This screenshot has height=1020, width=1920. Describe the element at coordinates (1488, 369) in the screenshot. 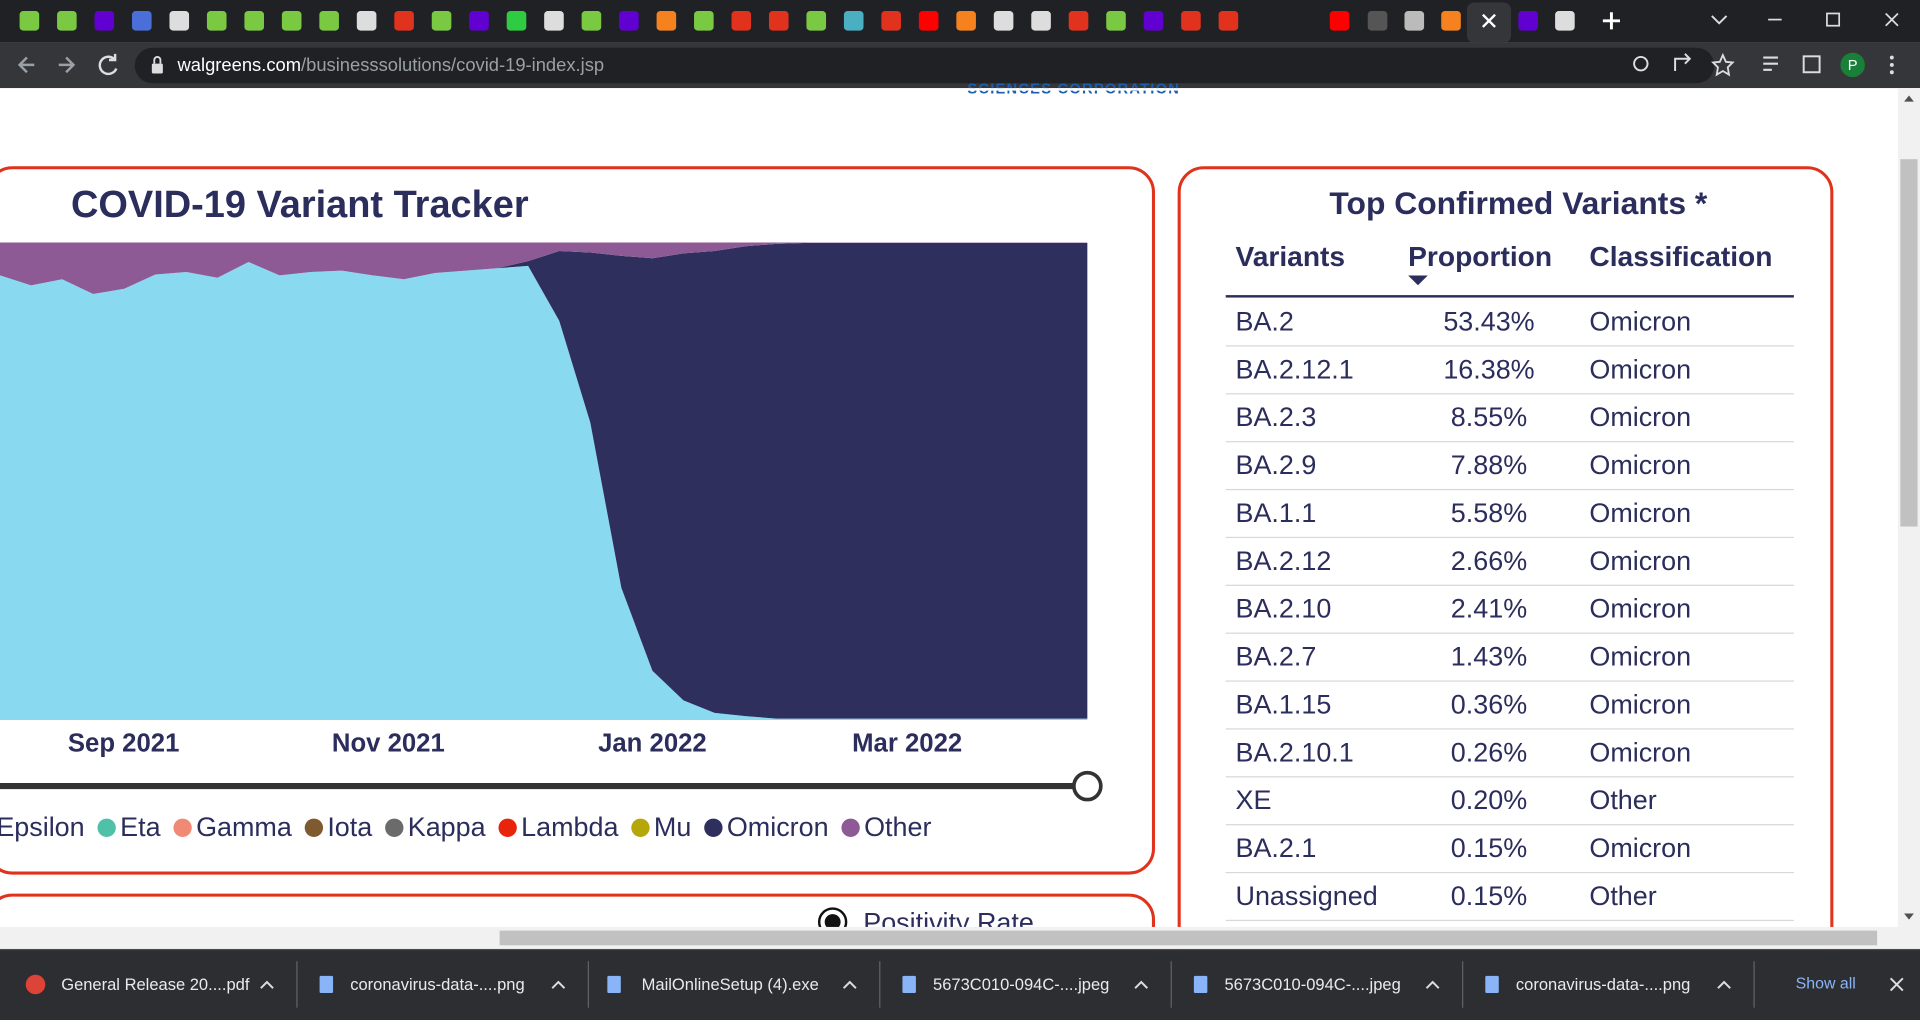

I see `table-cell: 16.38%` at that location.